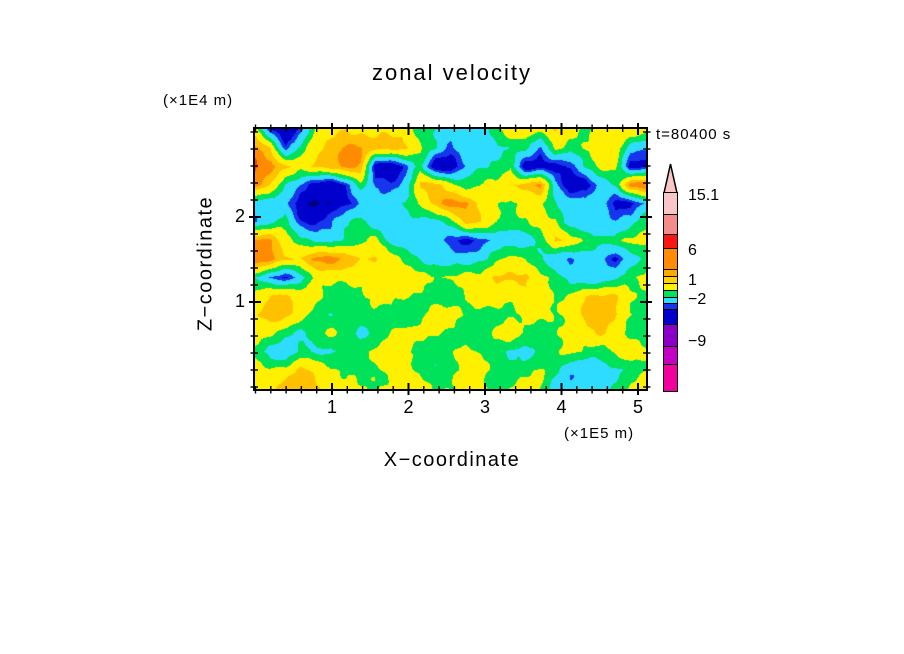 This screenshot has width=904, height=654. What do you see at coordinates (452, 72) in the screenshot?
I see `plot-title: zonal velocity` at bounding box center [452, 72].